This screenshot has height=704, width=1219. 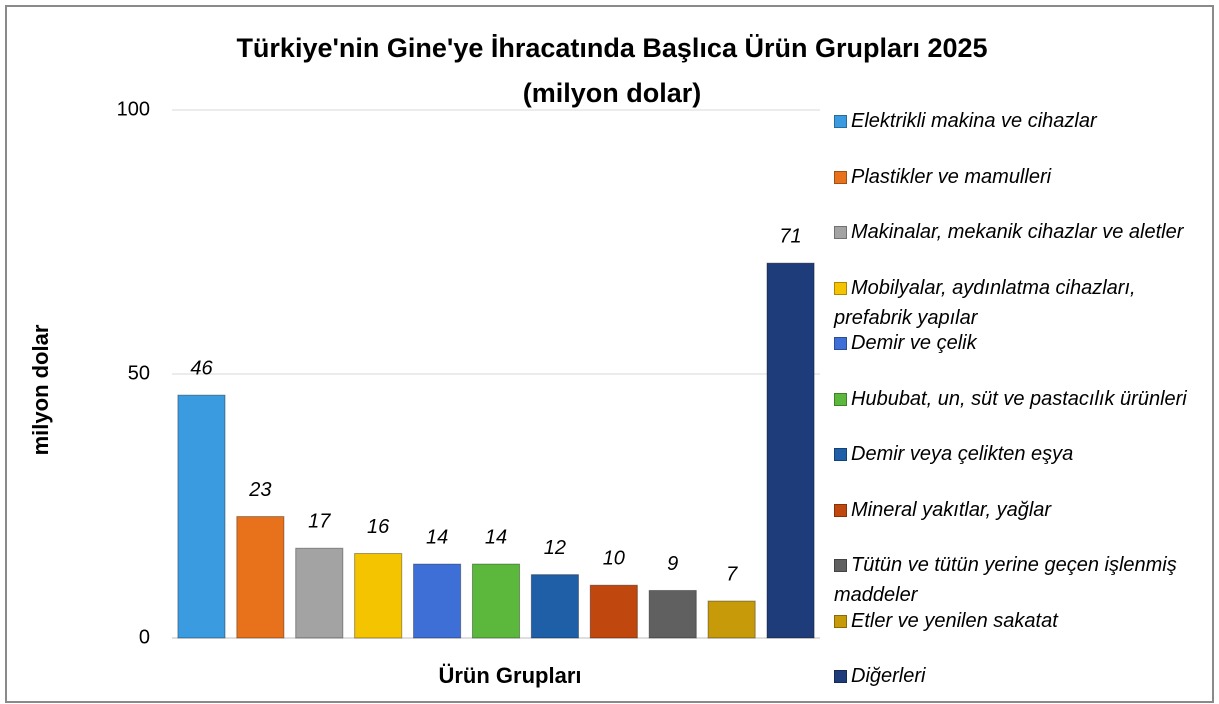 What do you see at coordinates (1019, 398) in the screenshot?
I see `legend-label: Hububat, un, süt ve pastacılık ürünleri` at bounding box center [1019, 398].